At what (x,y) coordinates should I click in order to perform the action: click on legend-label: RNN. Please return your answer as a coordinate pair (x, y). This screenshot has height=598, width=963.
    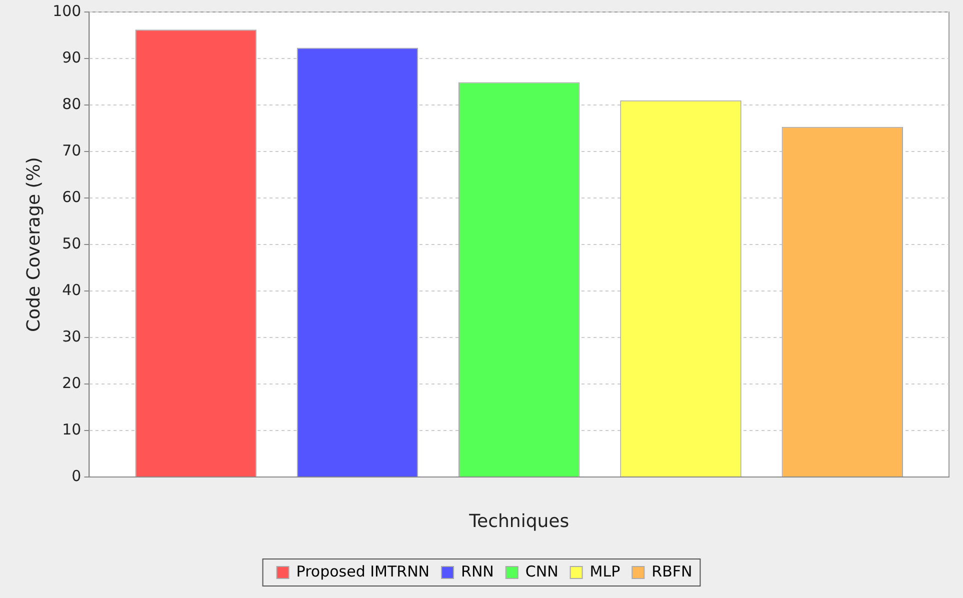
    Looking at the image, I should click on (477, 571).